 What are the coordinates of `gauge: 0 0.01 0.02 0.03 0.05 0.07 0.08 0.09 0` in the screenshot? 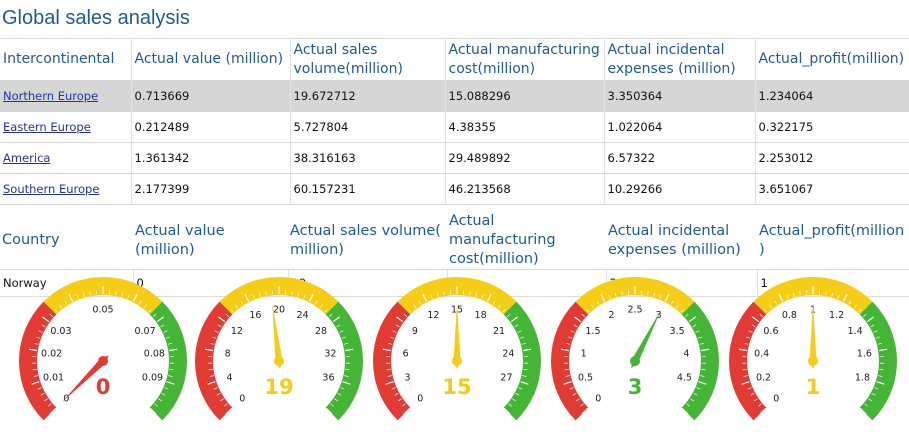 It's located at (103, 349).